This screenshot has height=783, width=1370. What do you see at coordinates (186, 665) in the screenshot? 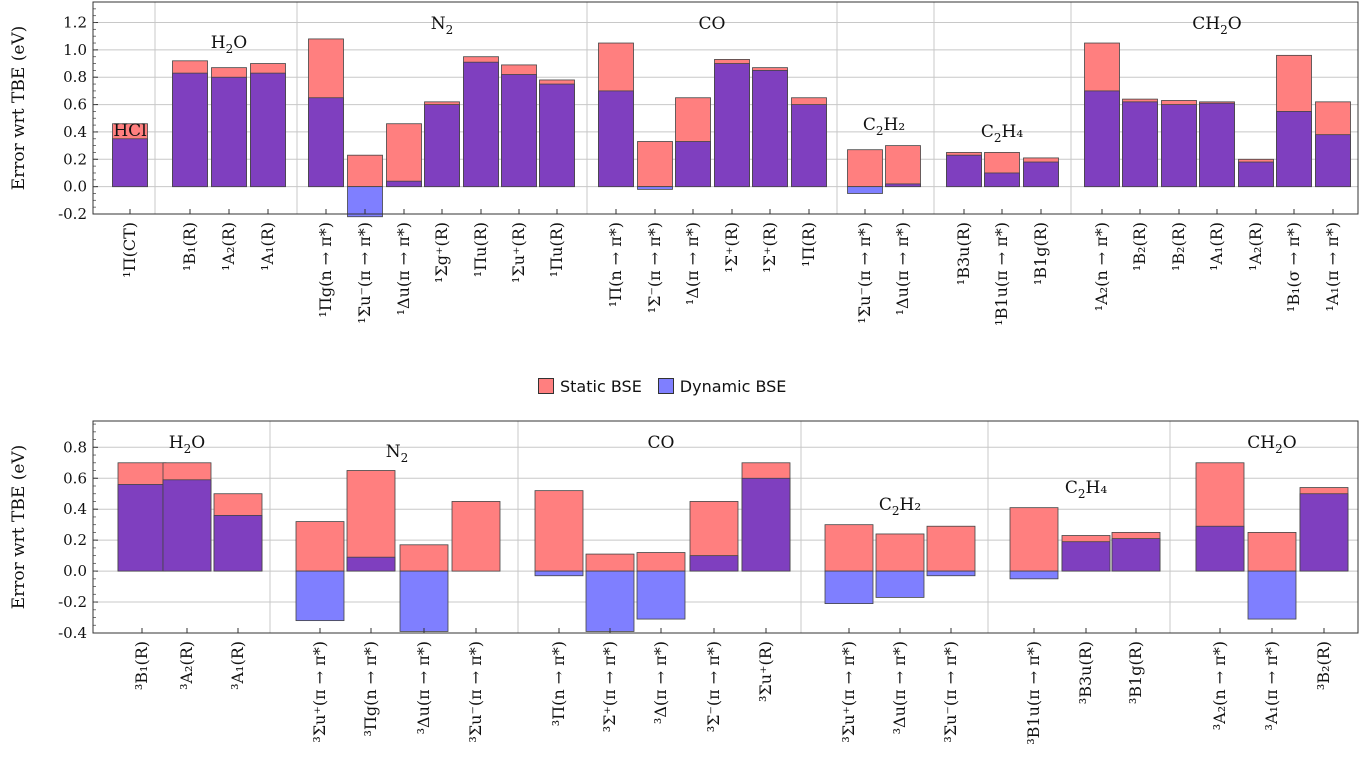
I see `x-tick-label: ³A₂(R)` at bounding box center [186, 665].